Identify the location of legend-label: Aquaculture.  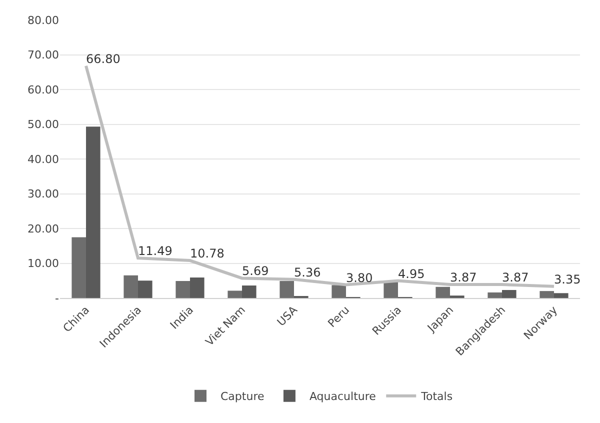
(342, 397).